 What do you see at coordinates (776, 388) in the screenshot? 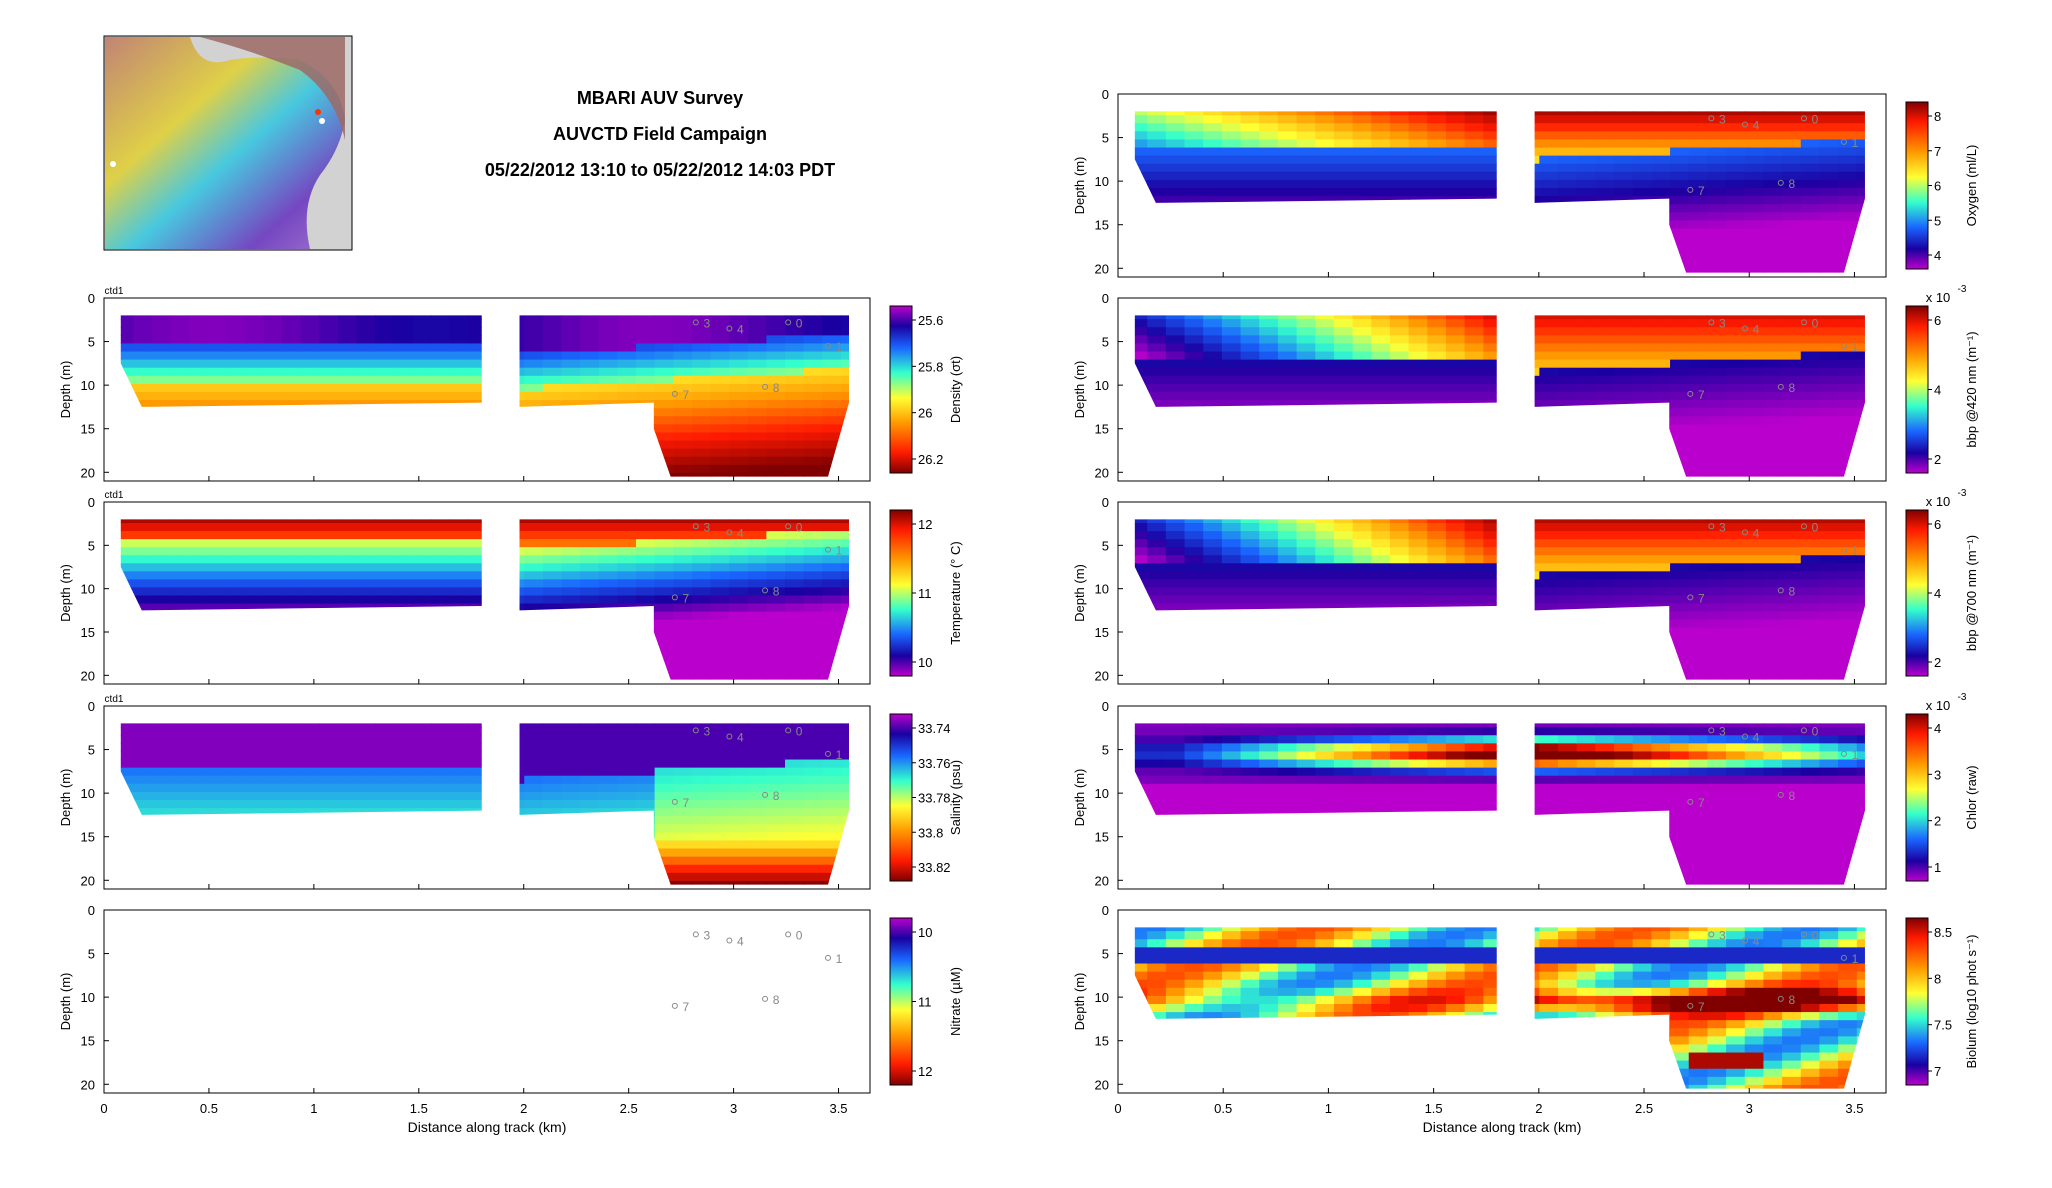
I see `station-label: 8` at bounding box center [776, 388].